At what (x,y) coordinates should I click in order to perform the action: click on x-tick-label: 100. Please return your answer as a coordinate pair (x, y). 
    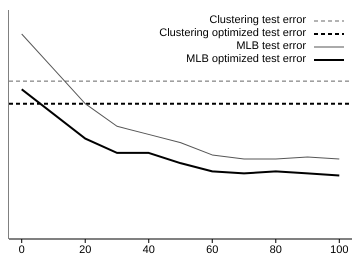
    Looking at the image, I should click on (339, 250).